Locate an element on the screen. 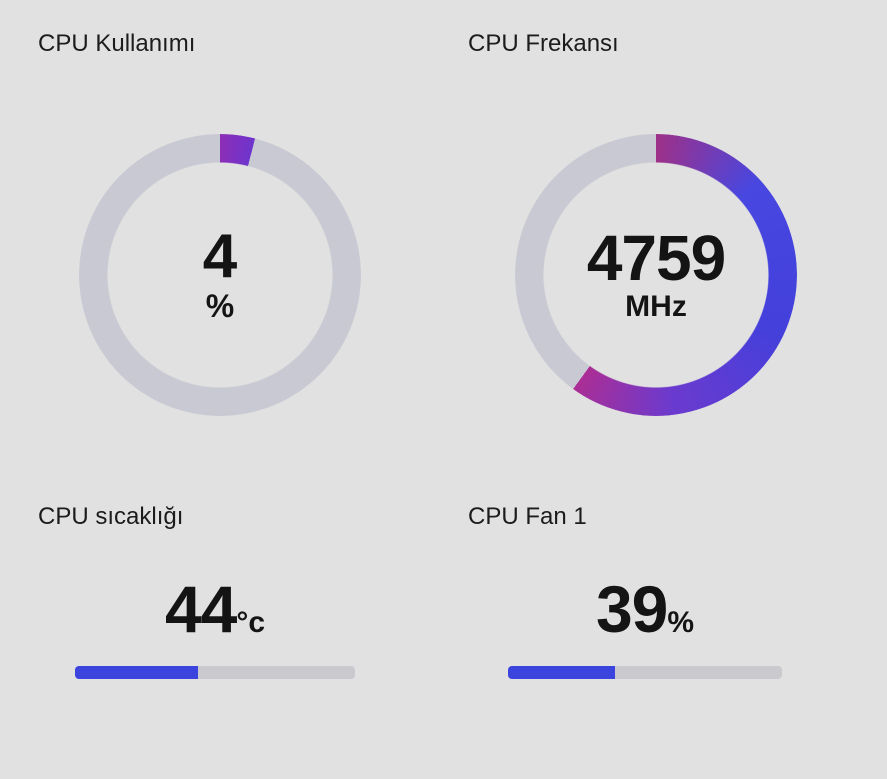  cpu-usage-gauge-ring is located at coordinates (220, 275).